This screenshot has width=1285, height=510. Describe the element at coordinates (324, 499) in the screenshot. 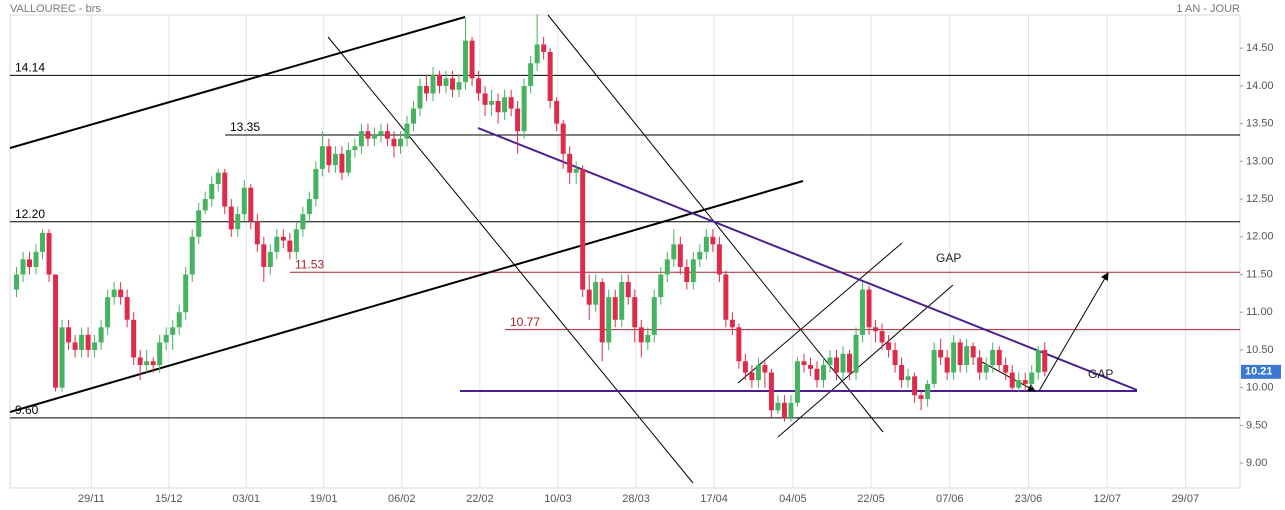

I see `x-tick-label: 19/01` at that location.